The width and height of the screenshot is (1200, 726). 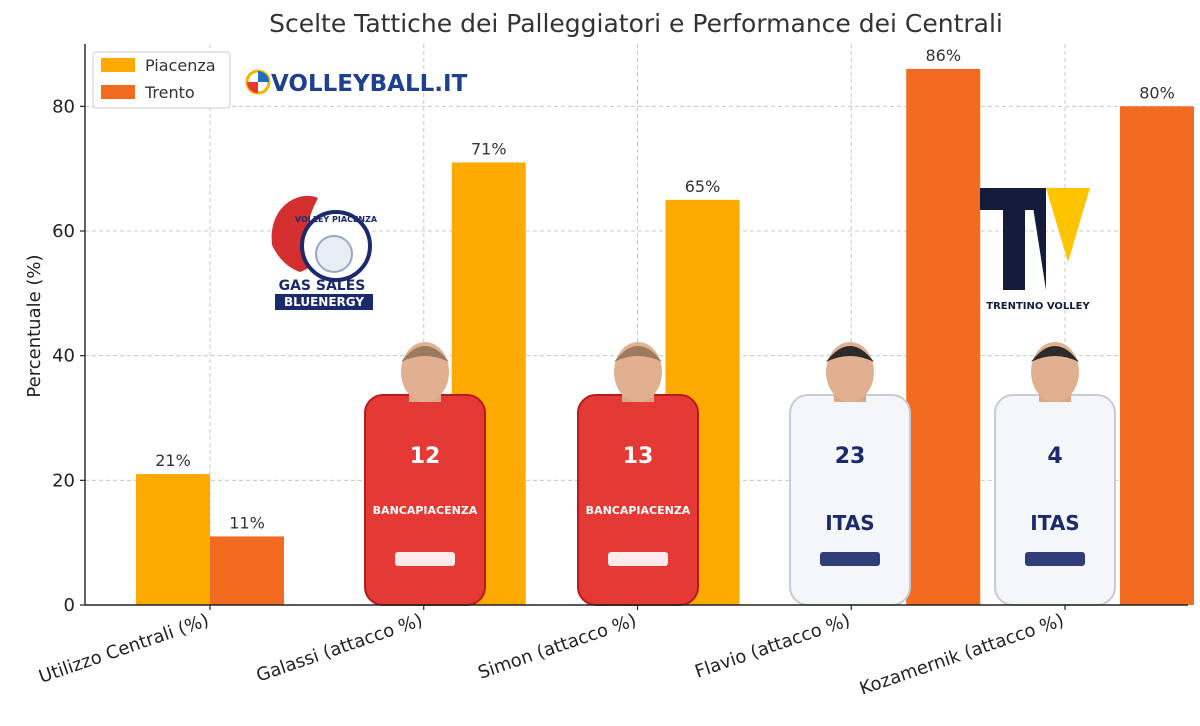 What do you see at coordinates (638, 456) in the screenshot?
I see `player-number-1: 13` at bounding box center [638, 456].